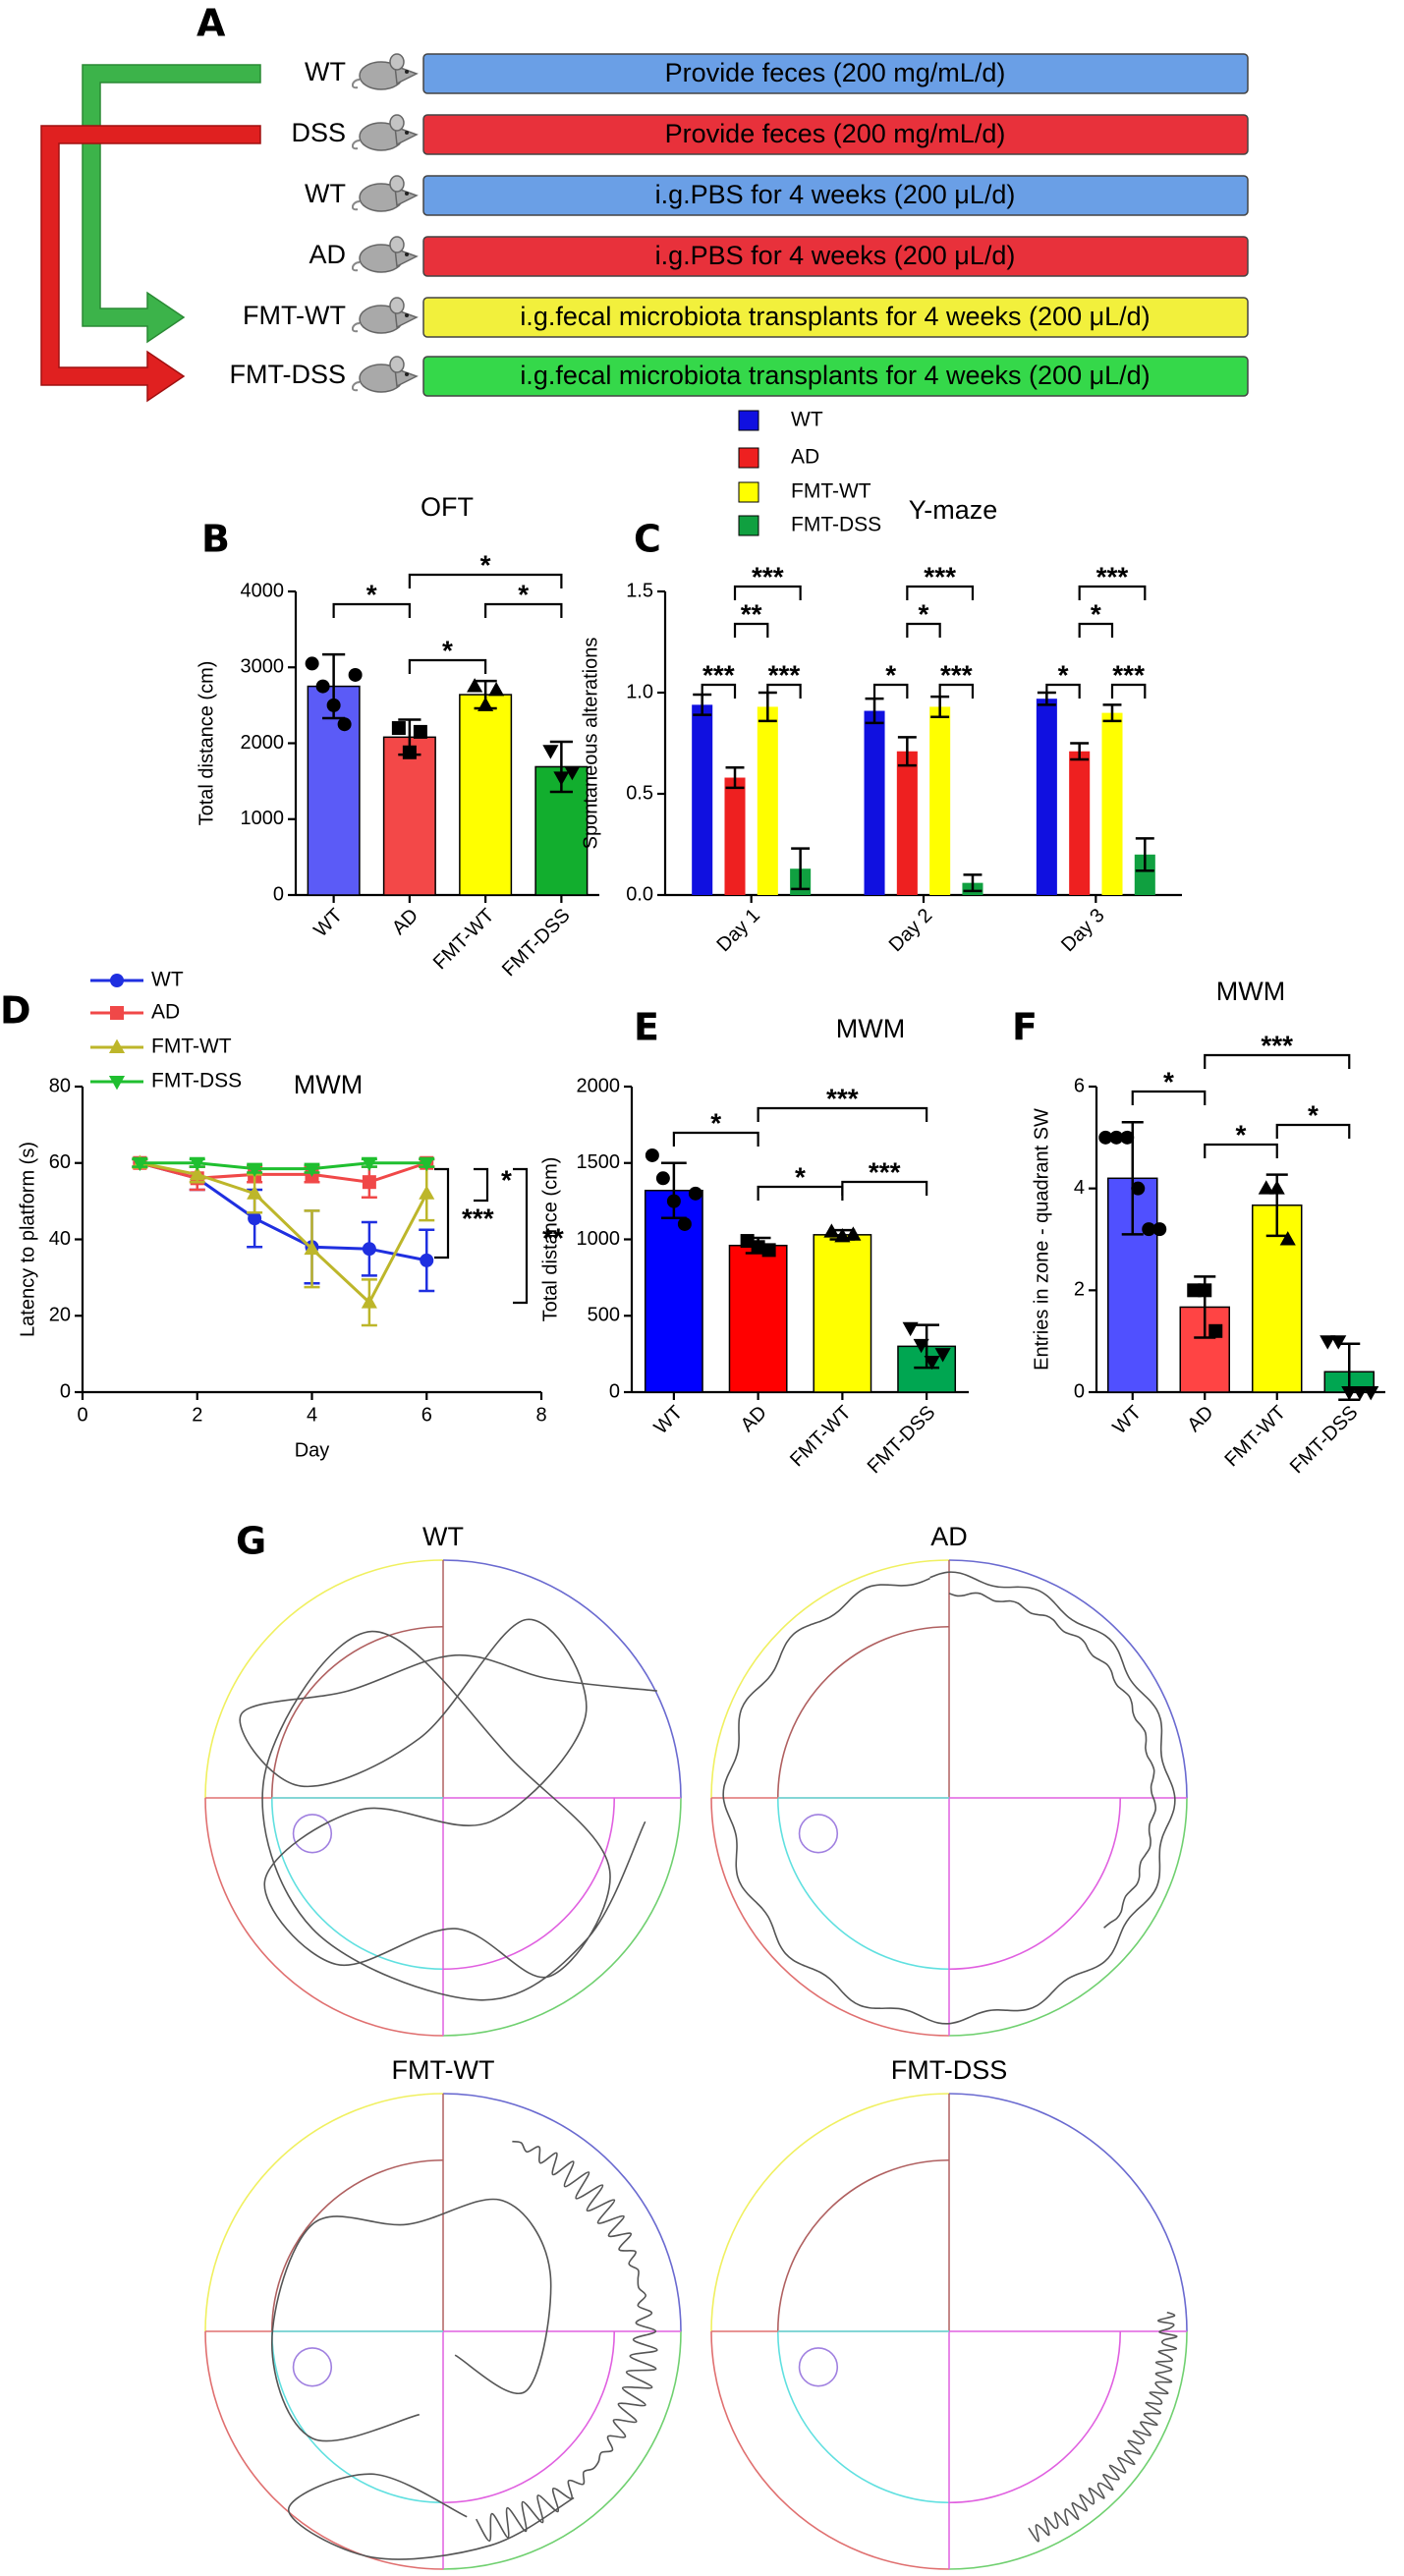  I want to click on y-tick-label: 40, so click(60, 1239).